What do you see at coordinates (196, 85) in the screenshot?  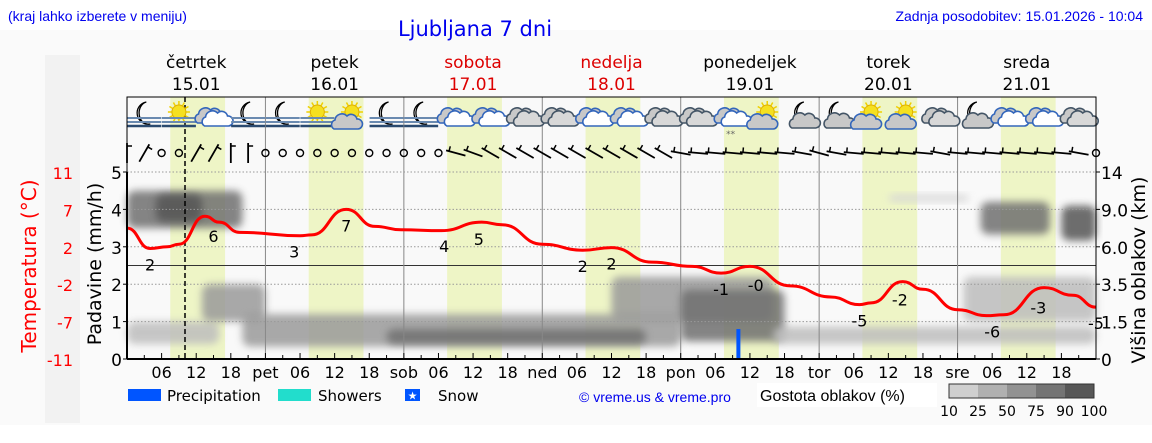 I see `day-date: 15.01` at bounding box center [196, 85].